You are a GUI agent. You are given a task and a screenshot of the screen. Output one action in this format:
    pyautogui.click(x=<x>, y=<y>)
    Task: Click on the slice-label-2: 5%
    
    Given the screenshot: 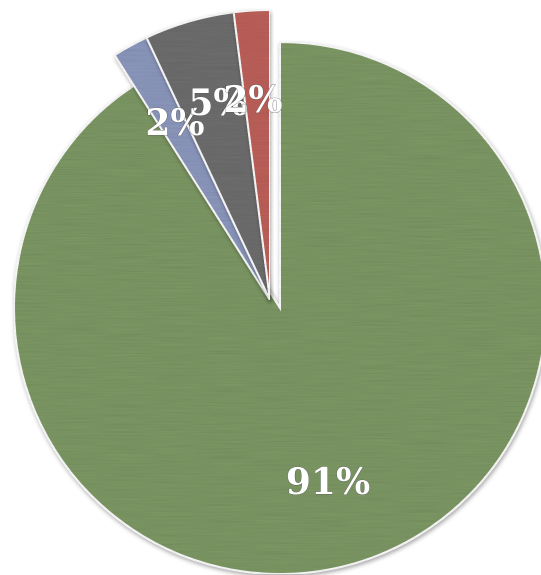 What is the action you would take?
    pyautogui.click(x=217, y=103)
    